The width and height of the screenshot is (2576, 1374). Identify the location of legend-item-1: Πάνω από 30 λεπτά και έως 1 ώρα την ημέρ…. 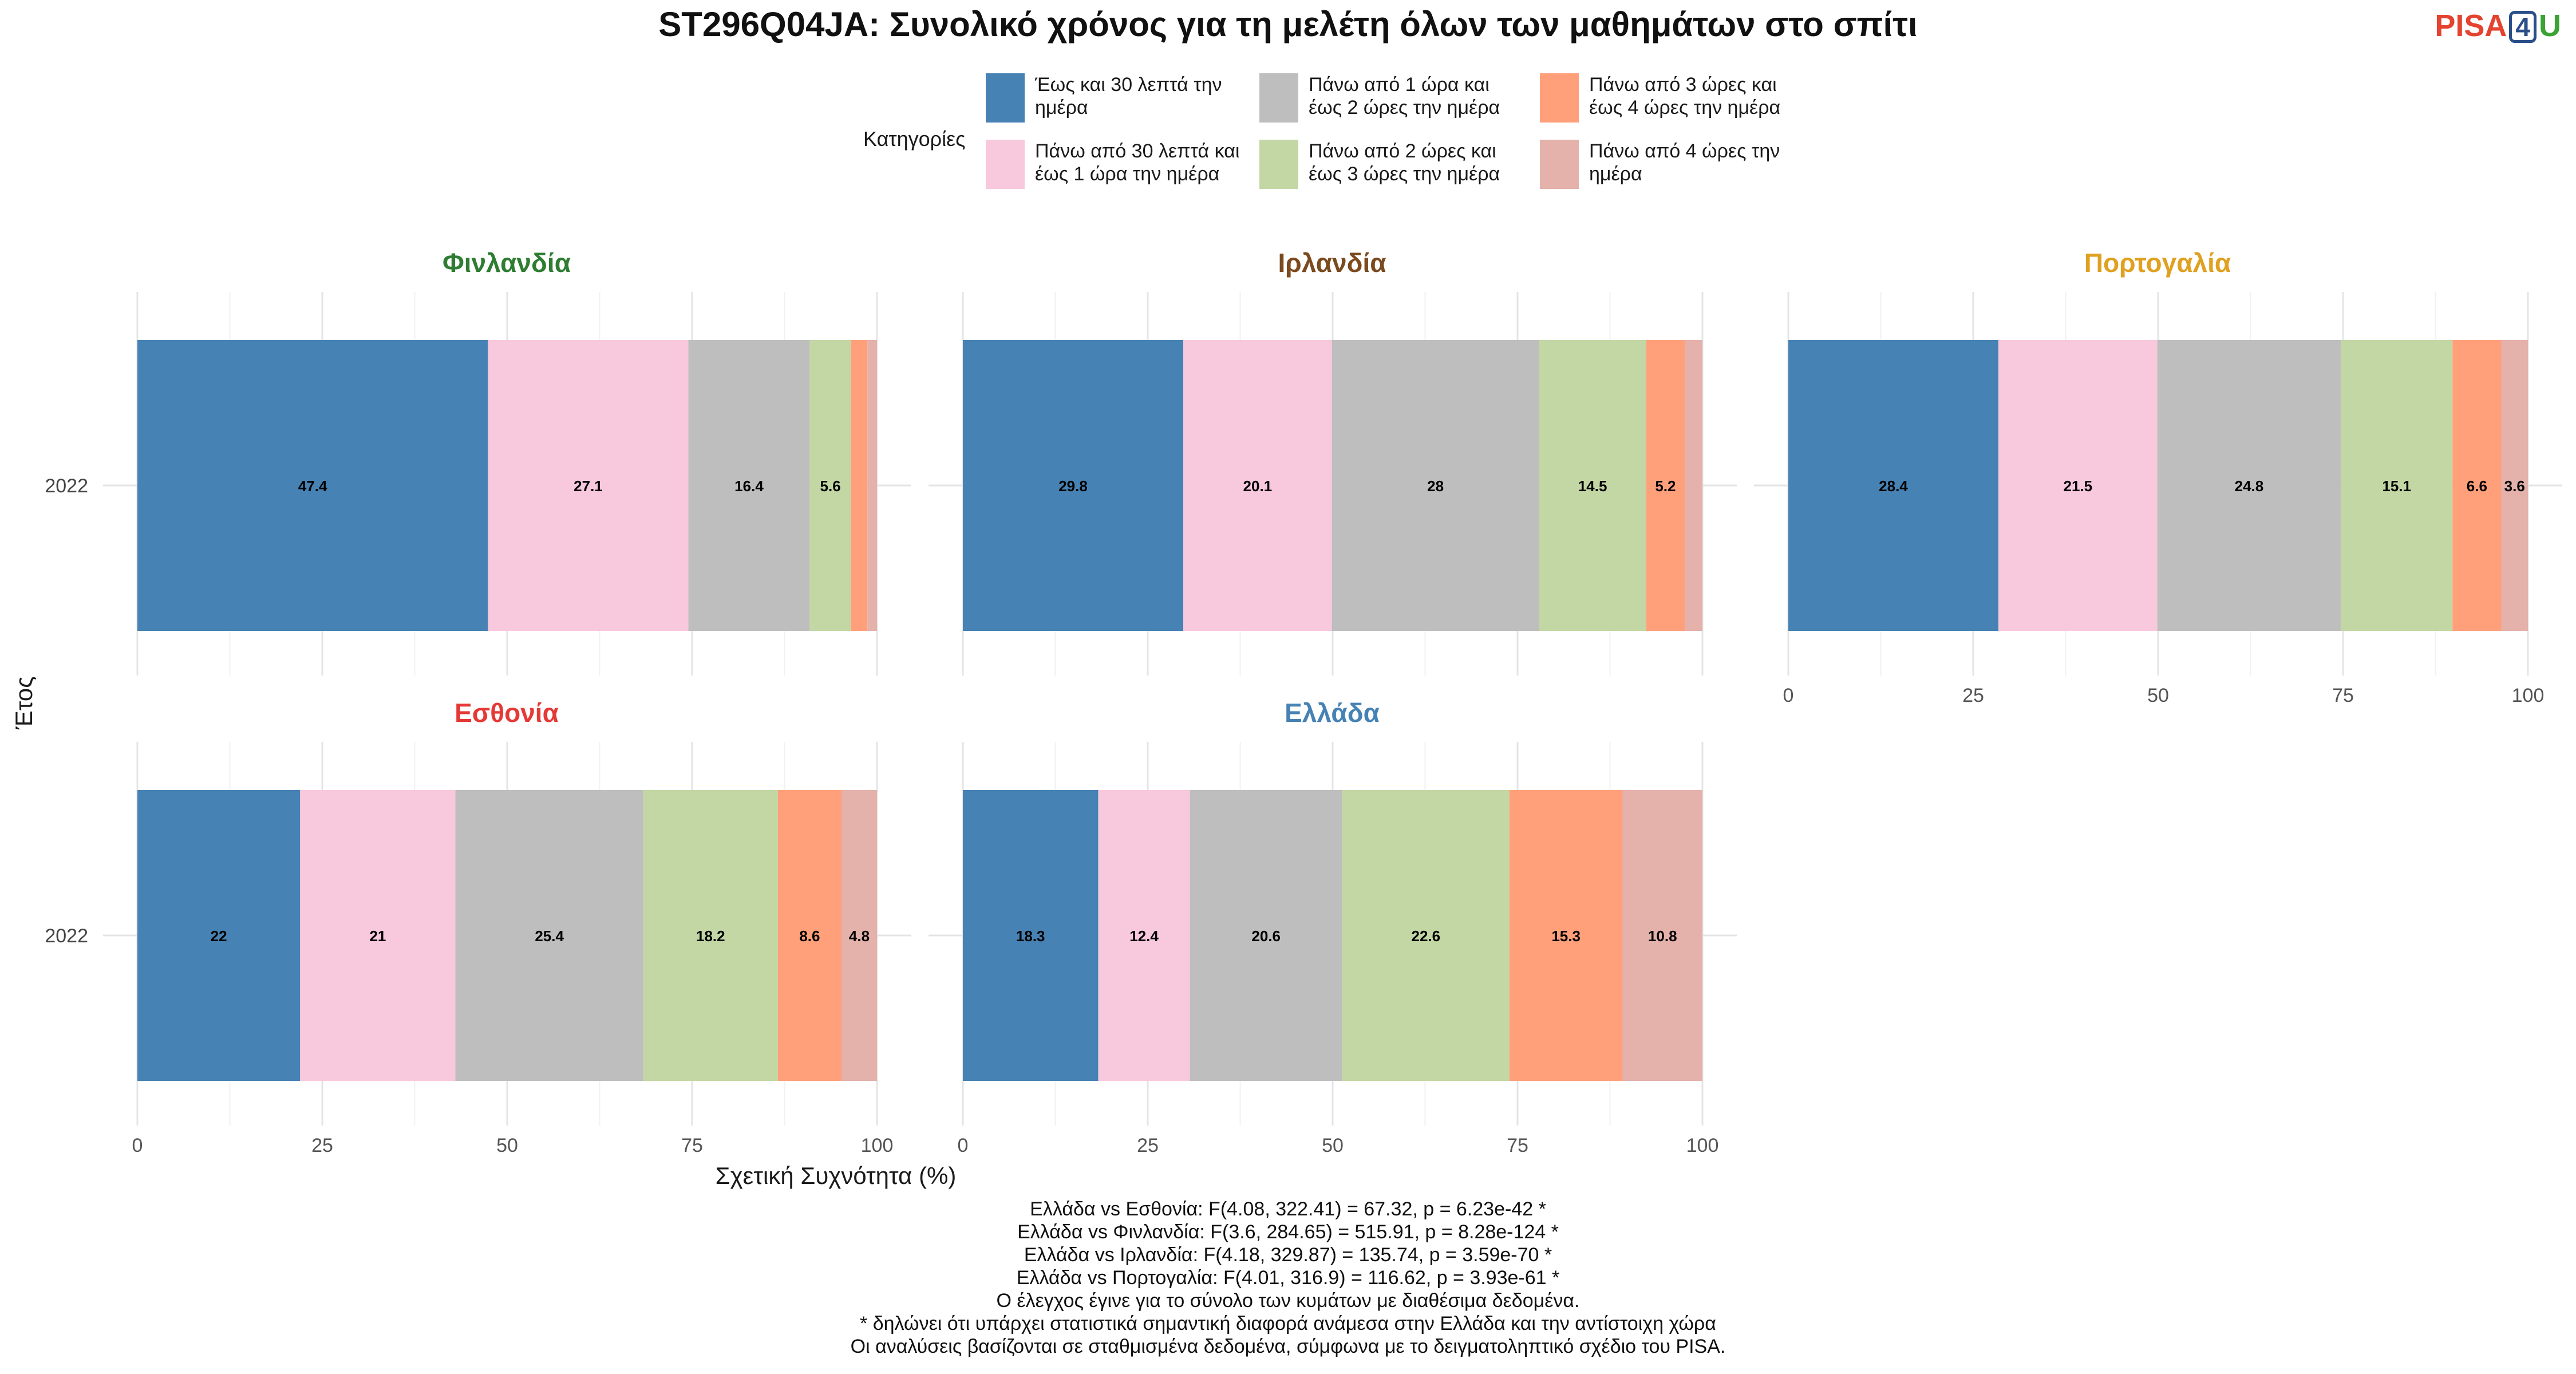
(1113, 165).